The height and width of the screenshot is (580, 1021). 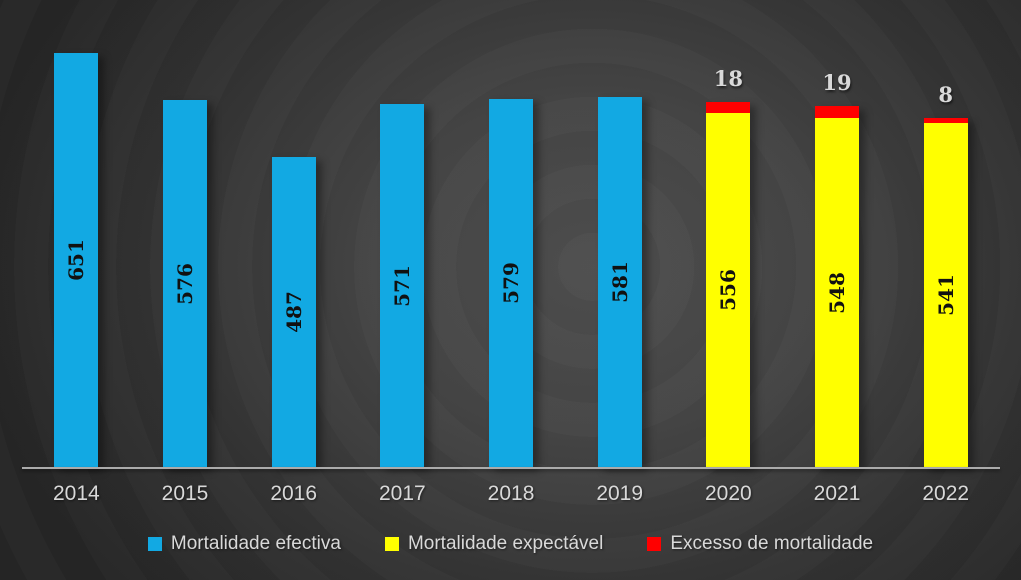 I want to click on legend-label-mortalidade-expectavel: Mortalidade expectável, so click(x=505, y=543).